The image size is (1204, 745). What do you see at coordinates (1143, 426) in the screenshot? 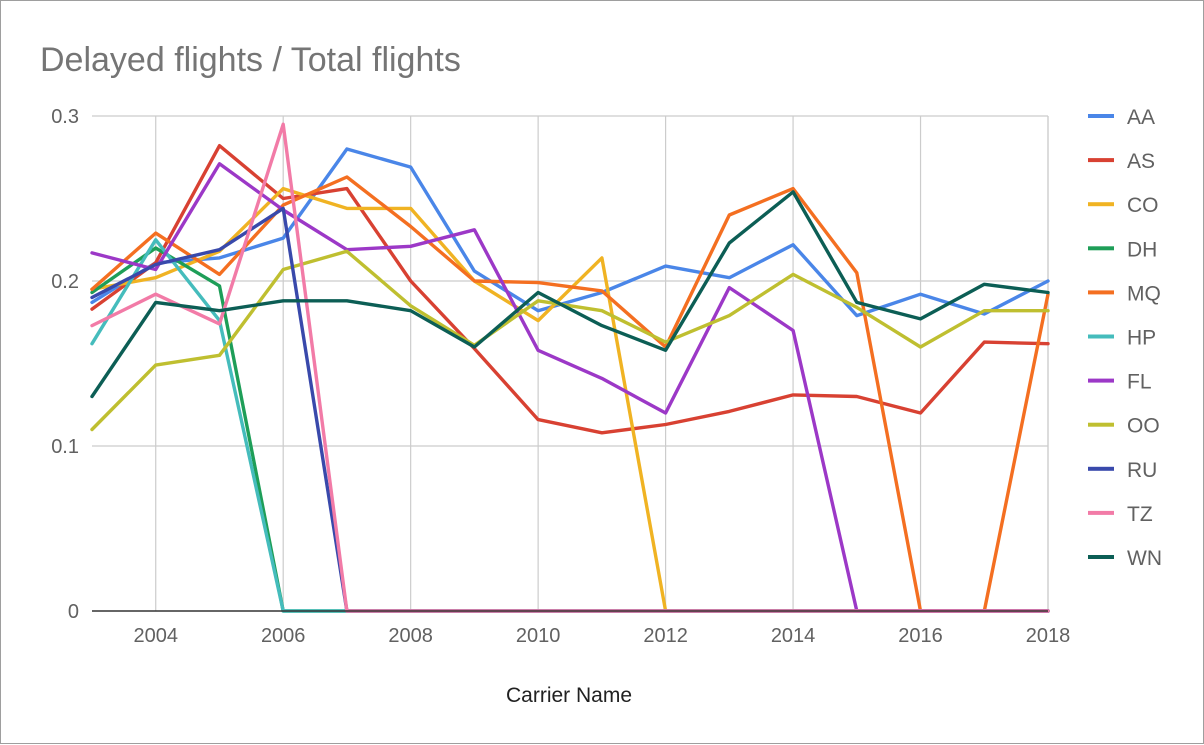
I see `legend-label-oo: OO` at bounding box center [1143, 426].